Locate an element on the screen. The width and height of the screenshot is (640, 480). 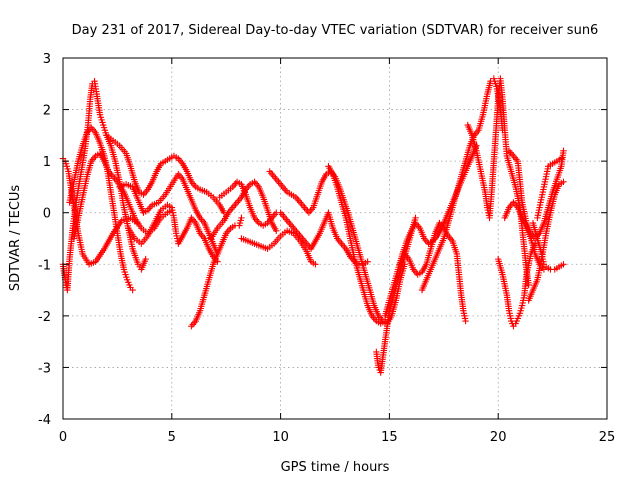
x-tick-label: 5 is located at coordinates (172, 437).